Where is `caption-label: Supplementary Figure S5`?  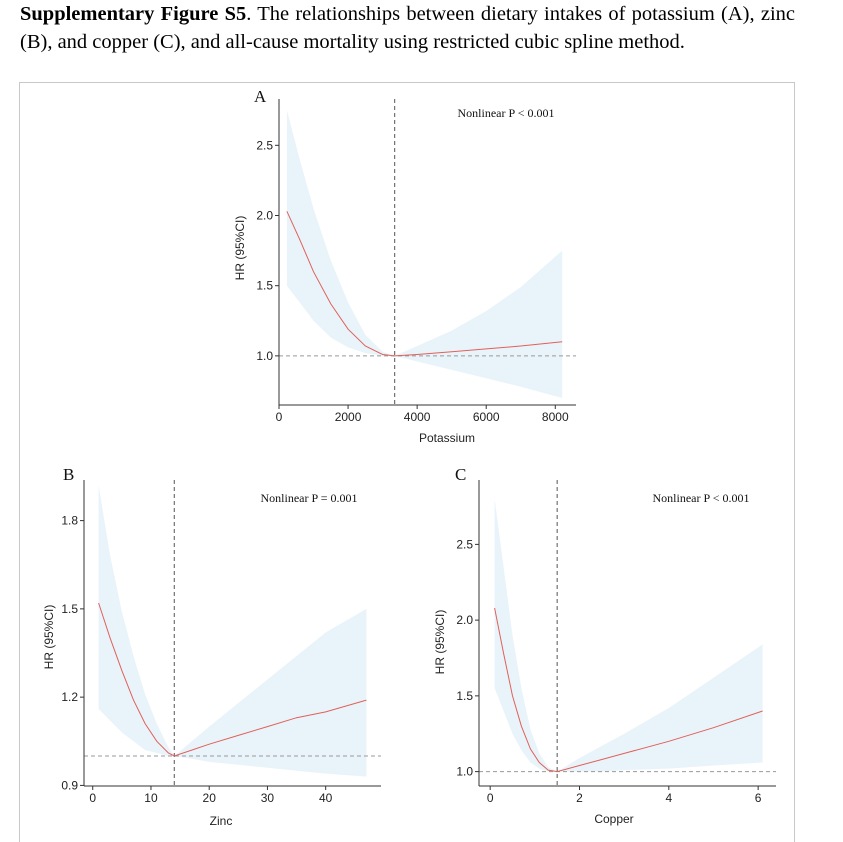
caption-label: Supplementary Figure S5 is located at coordinates (133, 14).